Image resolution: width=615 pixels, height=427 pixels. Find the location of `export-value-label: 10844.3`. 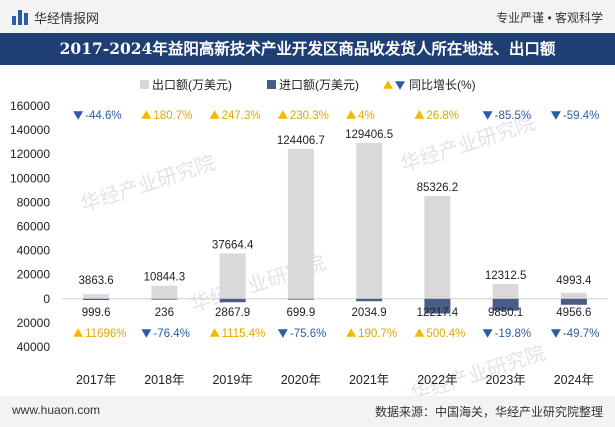

export-value-label: 10844.3 is located at coordinates (165, 278).